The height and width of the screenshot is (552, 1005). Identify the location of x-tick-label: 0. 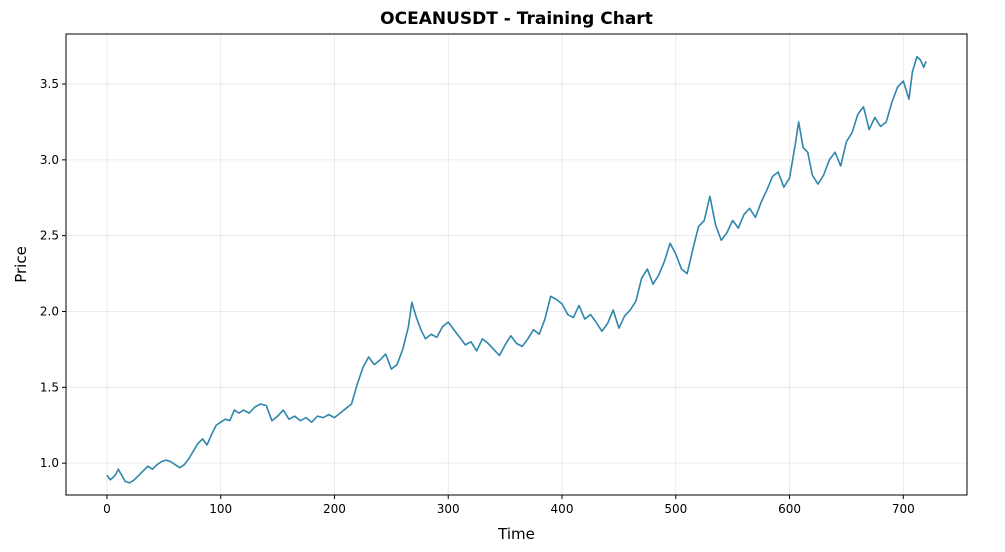
(107, 509).